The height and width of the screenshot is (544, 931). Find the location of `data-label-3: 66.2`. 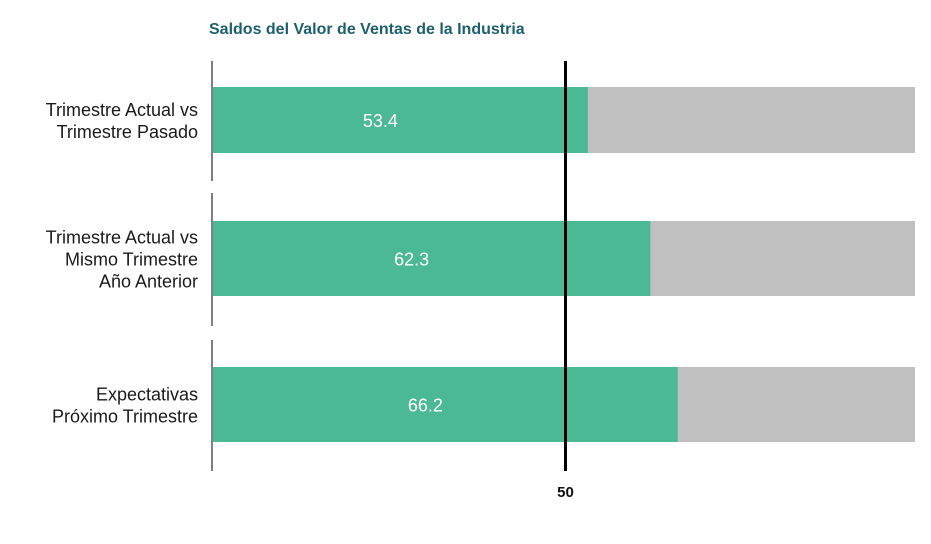

data-label-3: 66.2 is located at coordinates (425, 406).